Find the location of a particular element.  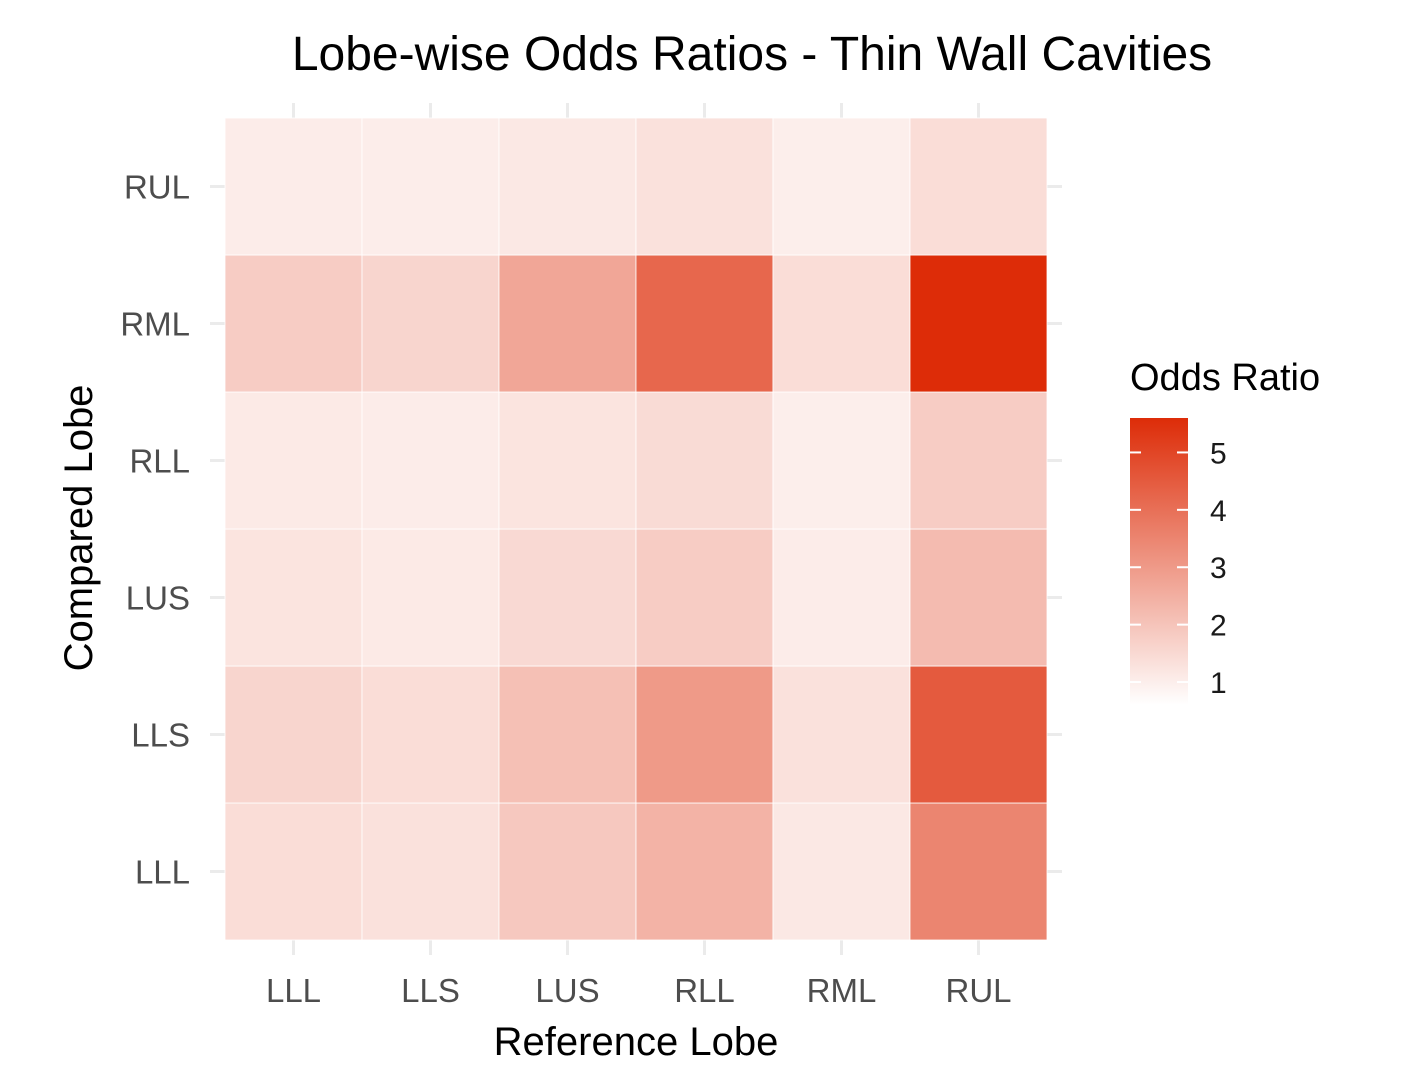

y-tick-label: LUS is located at coordinates (158, 598).